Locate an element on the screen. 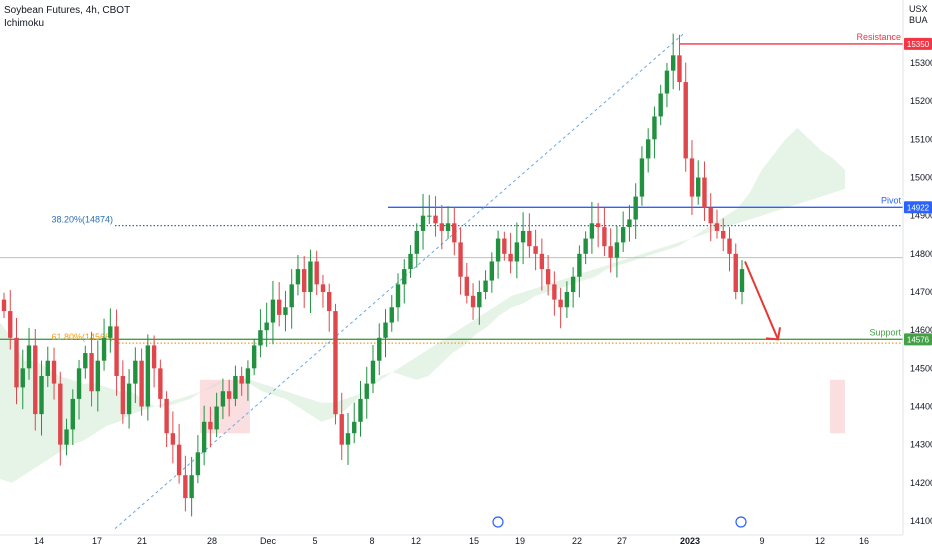  arrow-head is located at coordinates (773, 334).